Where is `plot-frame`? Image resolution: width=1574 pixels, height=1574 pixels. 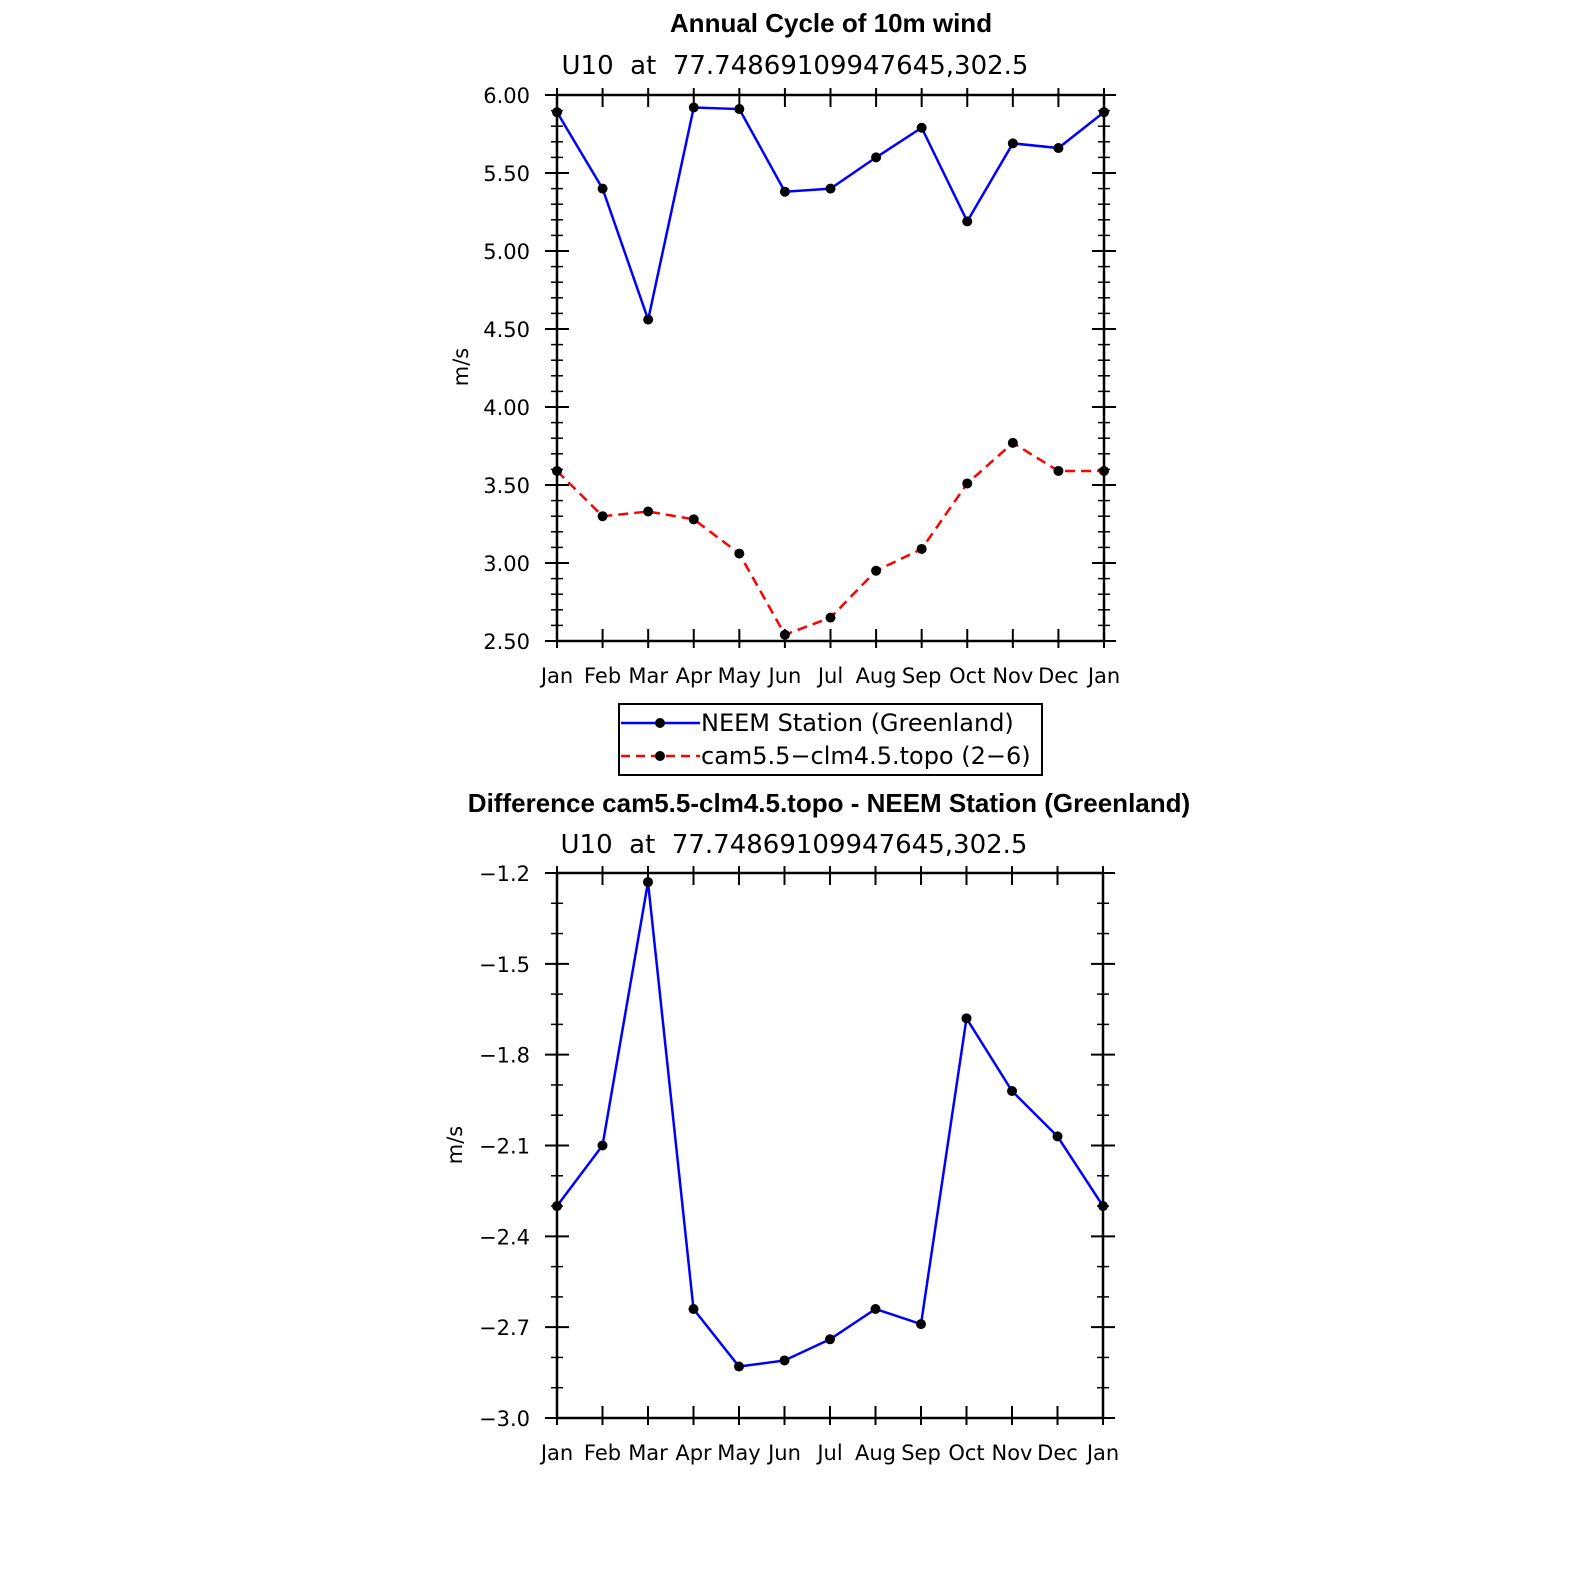
plot-frame is located at coordinates (830, 368).